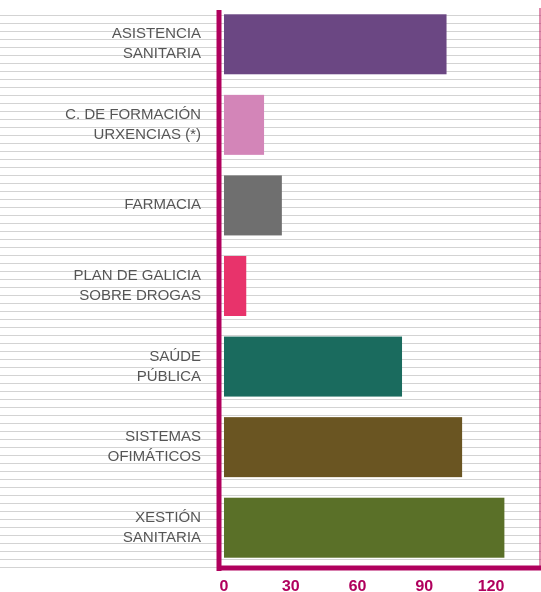 Image resolution: width=541 pixels, height=592 pixels. What do you see at coordinates (156, 44) in the screenshot?
I see `category-label: ASISTENCIA SANITARIA` at bounding box center [156, 44].